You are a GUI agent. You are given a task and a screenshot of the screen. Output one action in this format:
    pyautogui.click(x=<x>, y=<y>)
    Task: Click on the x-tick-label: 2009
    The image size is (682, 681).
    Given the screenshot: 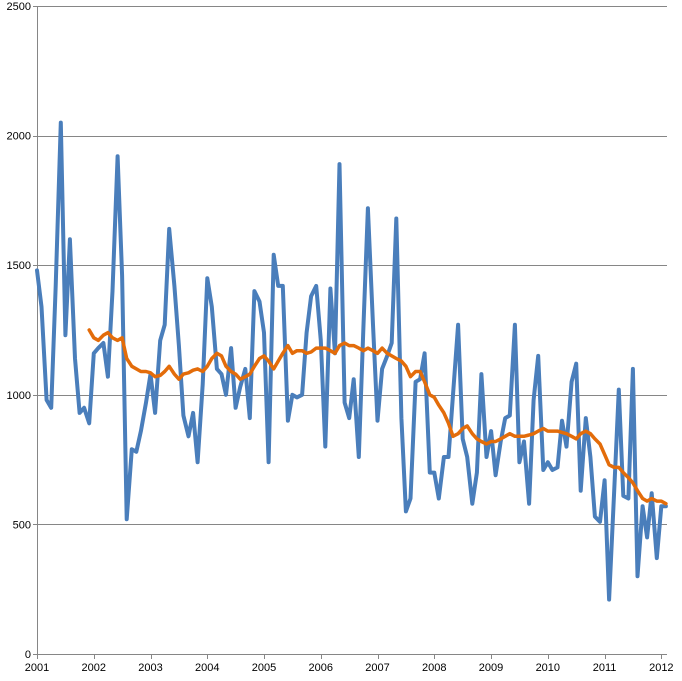 What is the action you would take?
    pyautogui.click(x=491, y=668)
    